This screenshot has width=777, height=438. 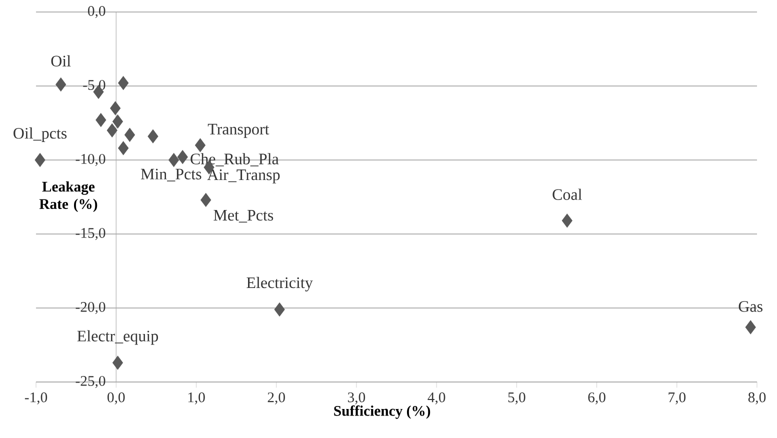 I want to click on annotation: Coal, so click(x=567, y=194).